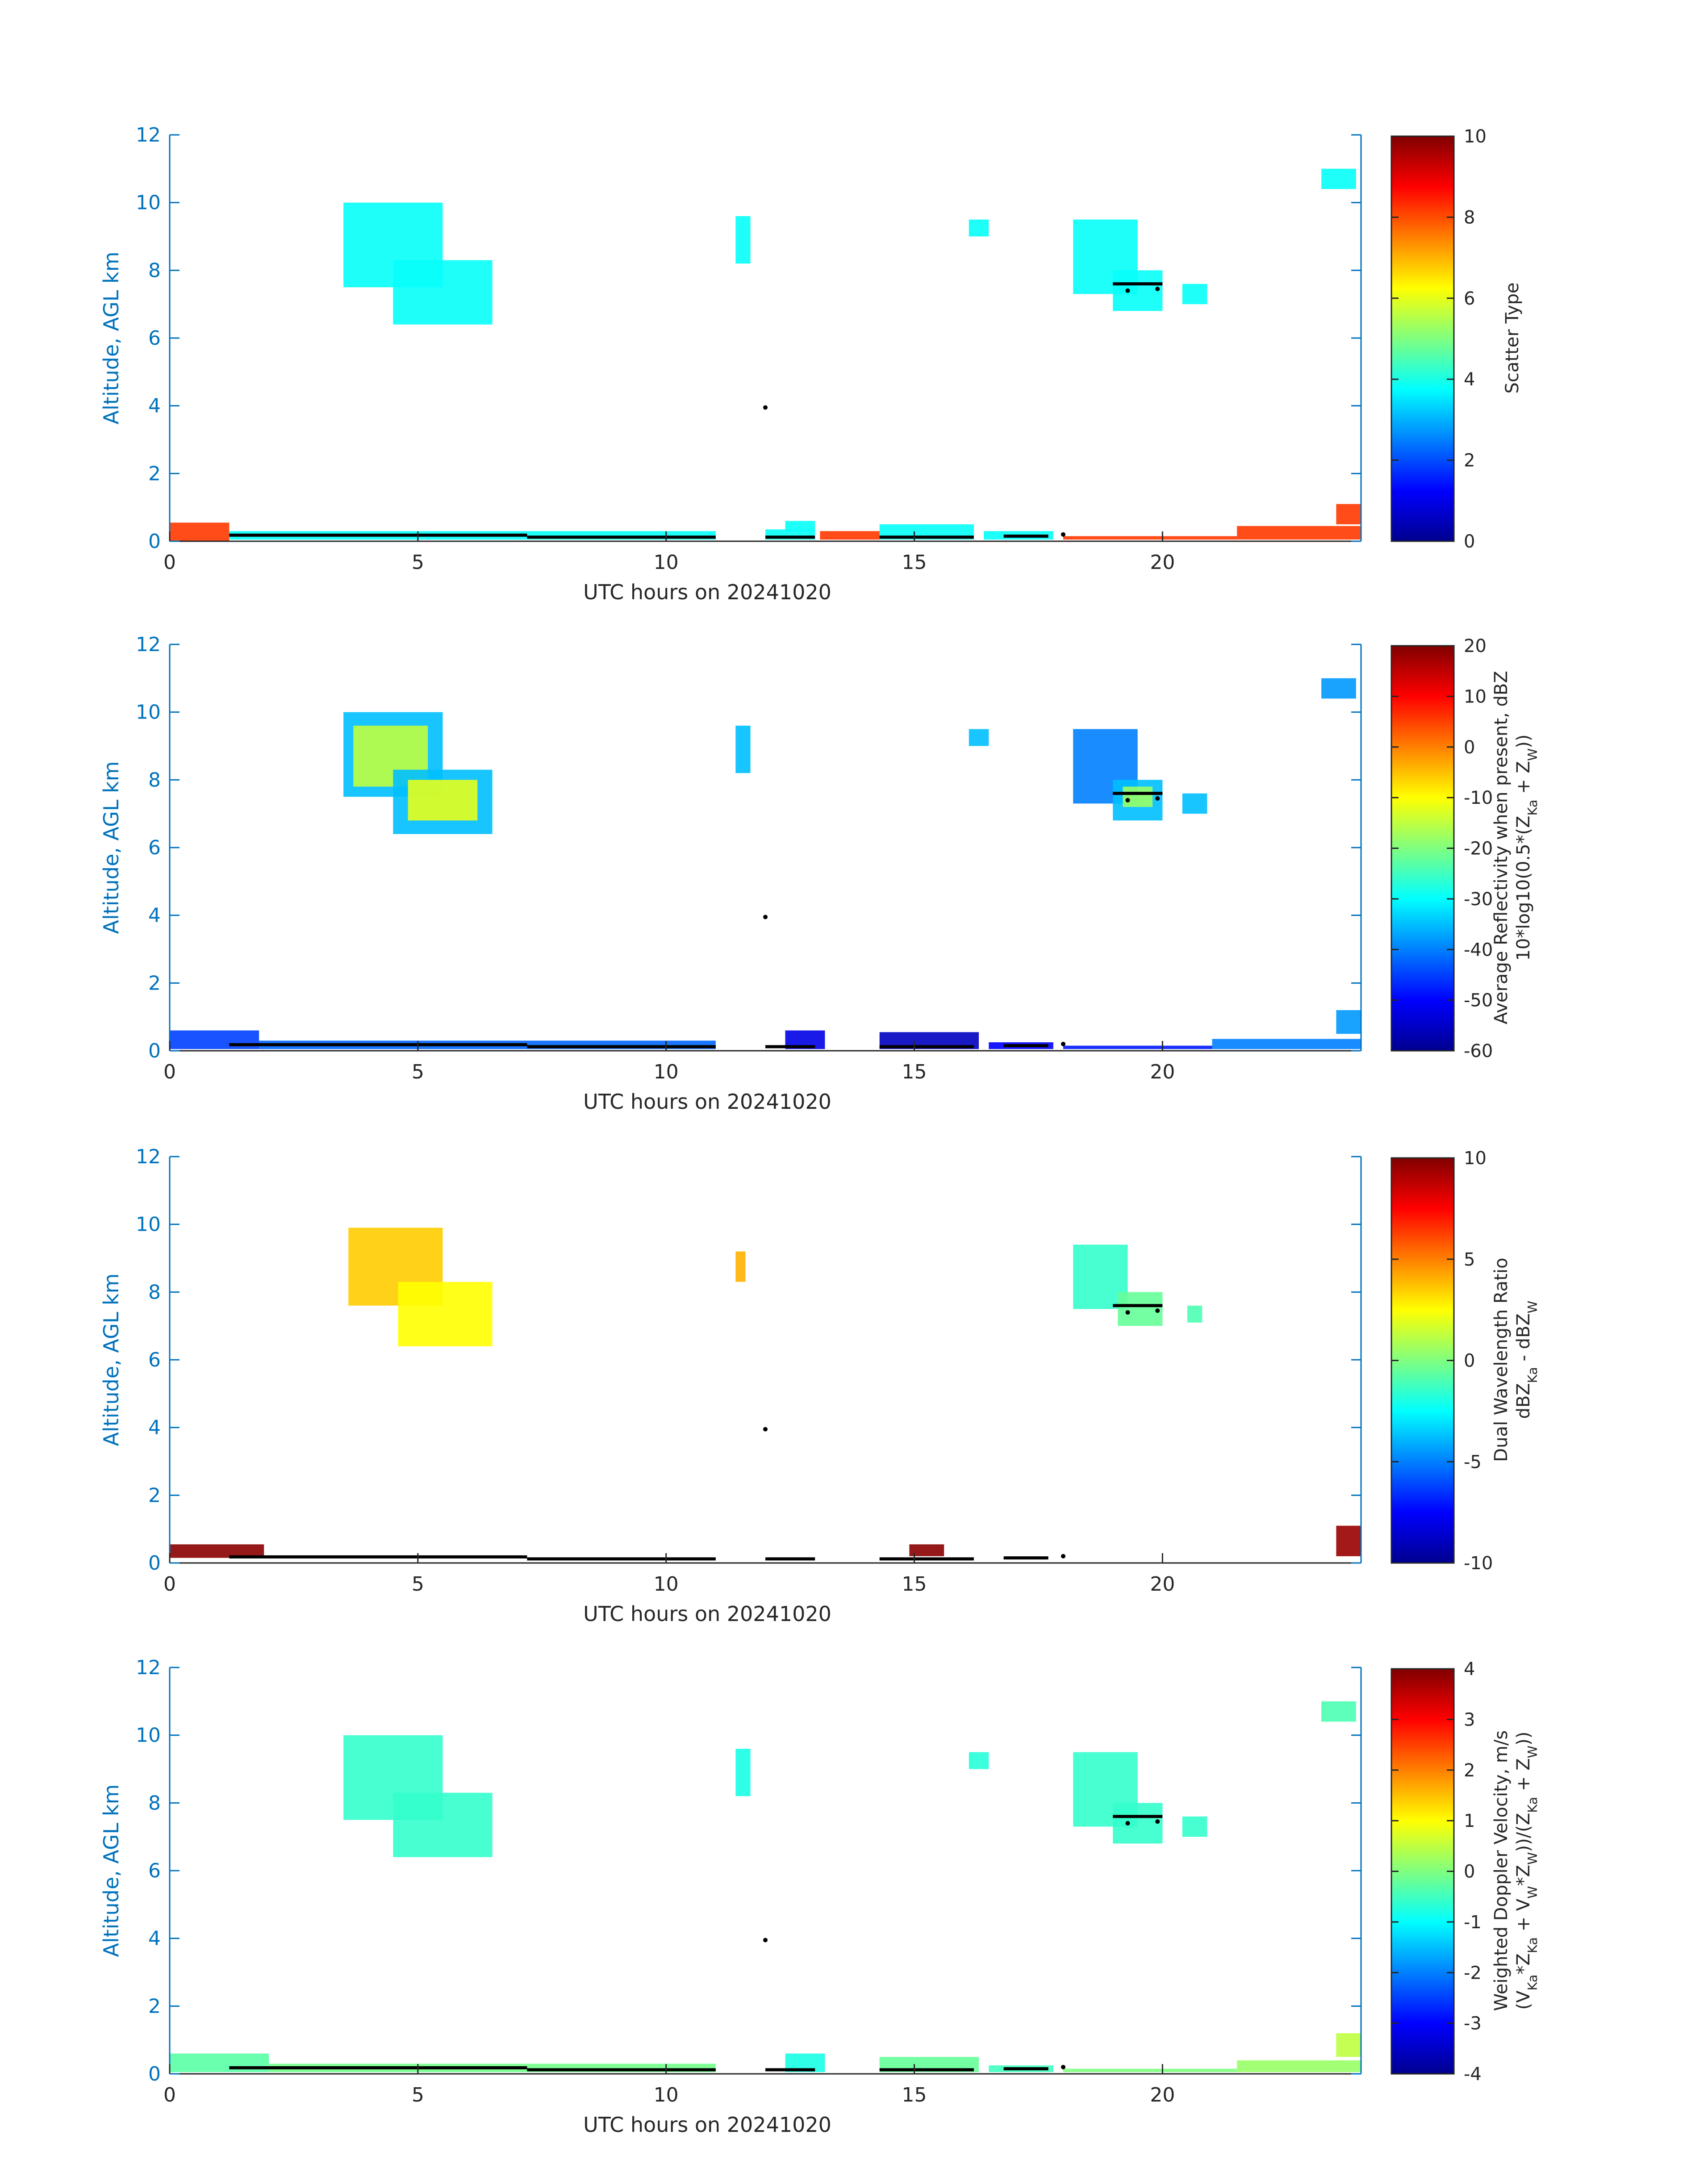 This screenshot has height=2177, width=1708. Describe the element at coordinates (154, 473) in the screenshot. I see `y-tick-label: 2` at that location.